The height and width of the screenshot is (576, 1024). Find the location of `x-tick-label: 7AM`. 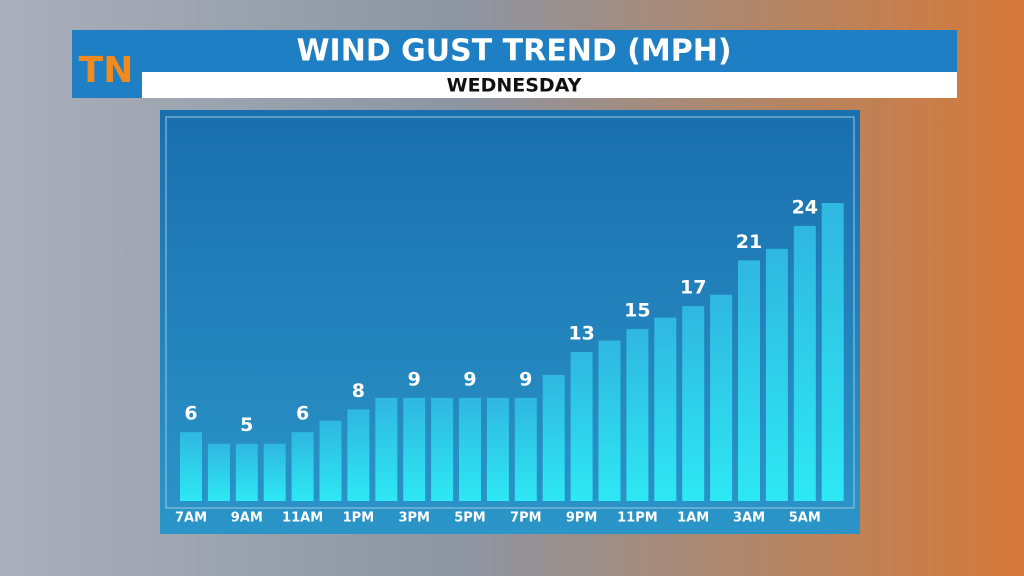

x-tick-label: 7AM is located at coordinates (191, 518).